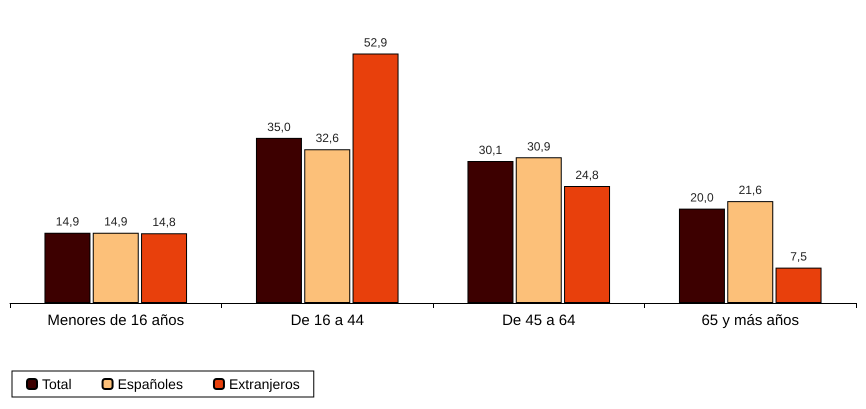  Describe the element at coordinates (279, 127) in the screenshot. I see `data-label: 35,0` at that location.